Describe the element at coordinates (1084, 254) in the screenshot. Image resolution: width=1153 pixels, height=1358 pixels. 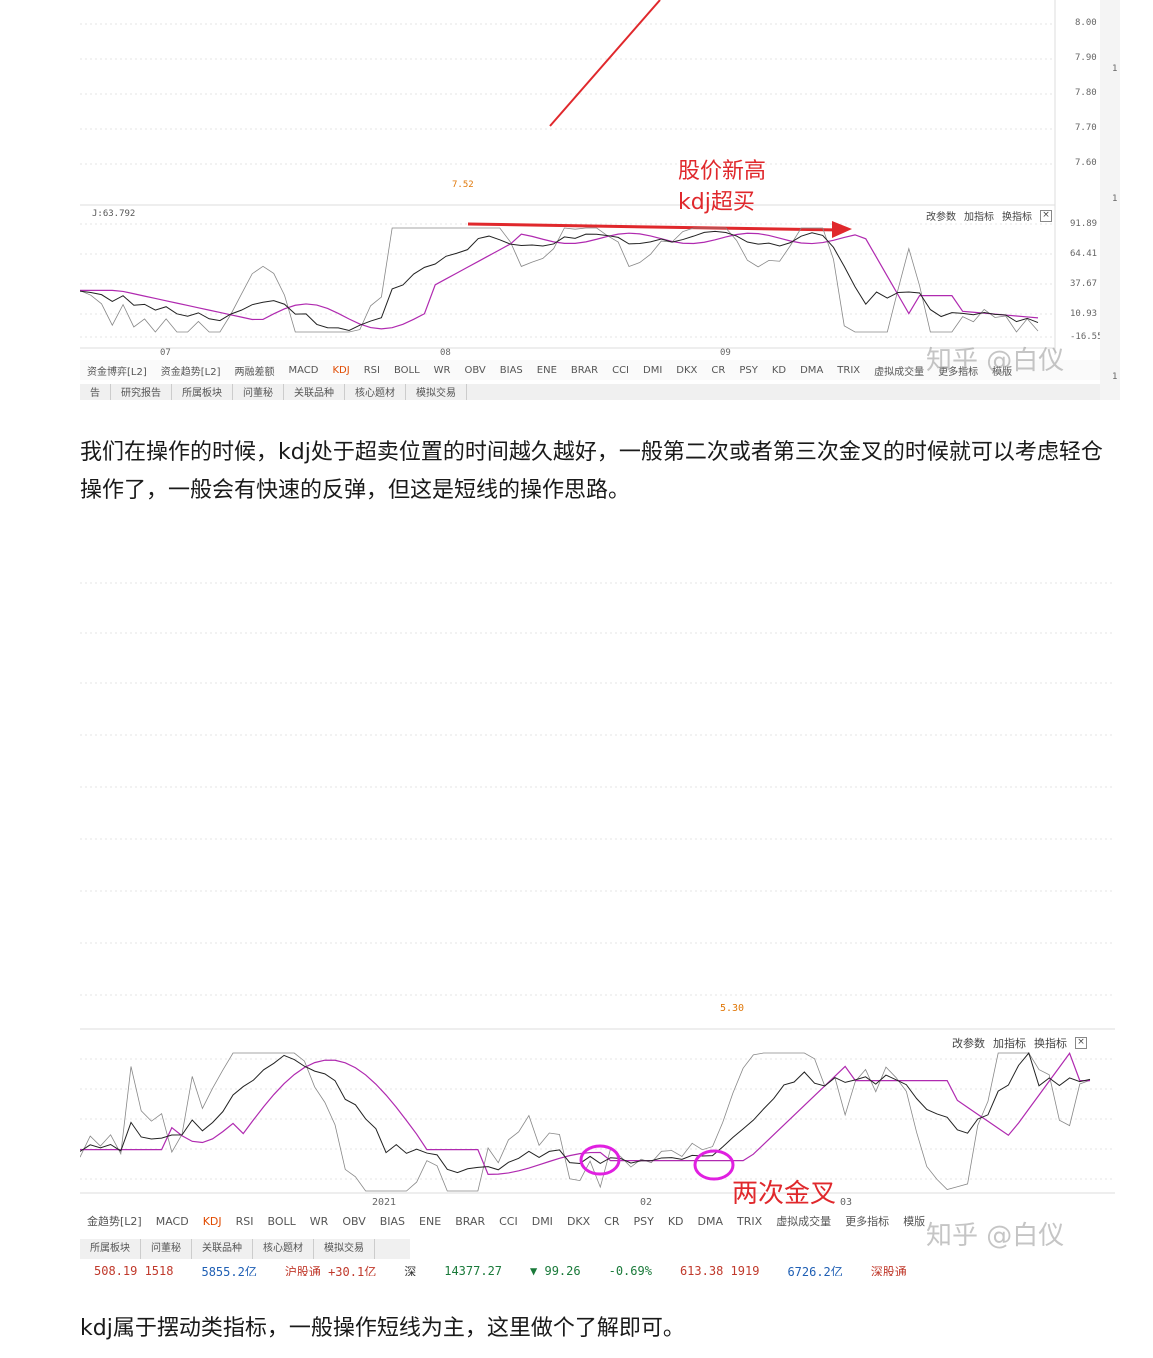
I see `kdj-axis-label: 64.41` at that location.